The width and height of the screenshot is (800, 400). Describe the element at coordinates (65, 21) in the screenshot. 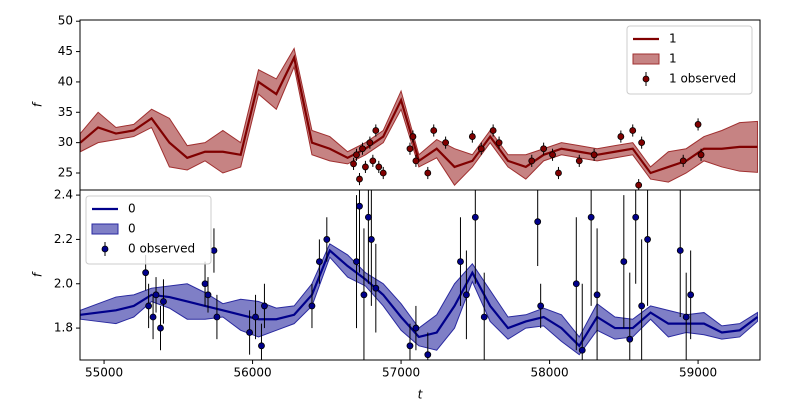

I see `y-tick-label: 50` at that location.